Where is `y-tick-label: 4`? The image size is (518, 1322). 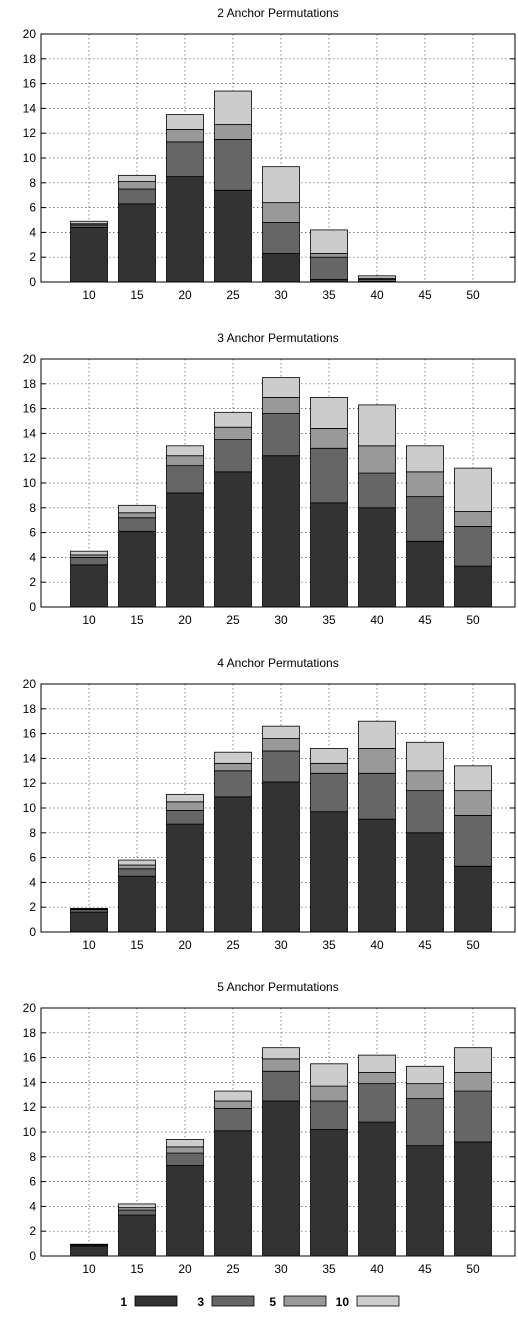 y-tick-label: 4 is located at coordinates (32, 882).